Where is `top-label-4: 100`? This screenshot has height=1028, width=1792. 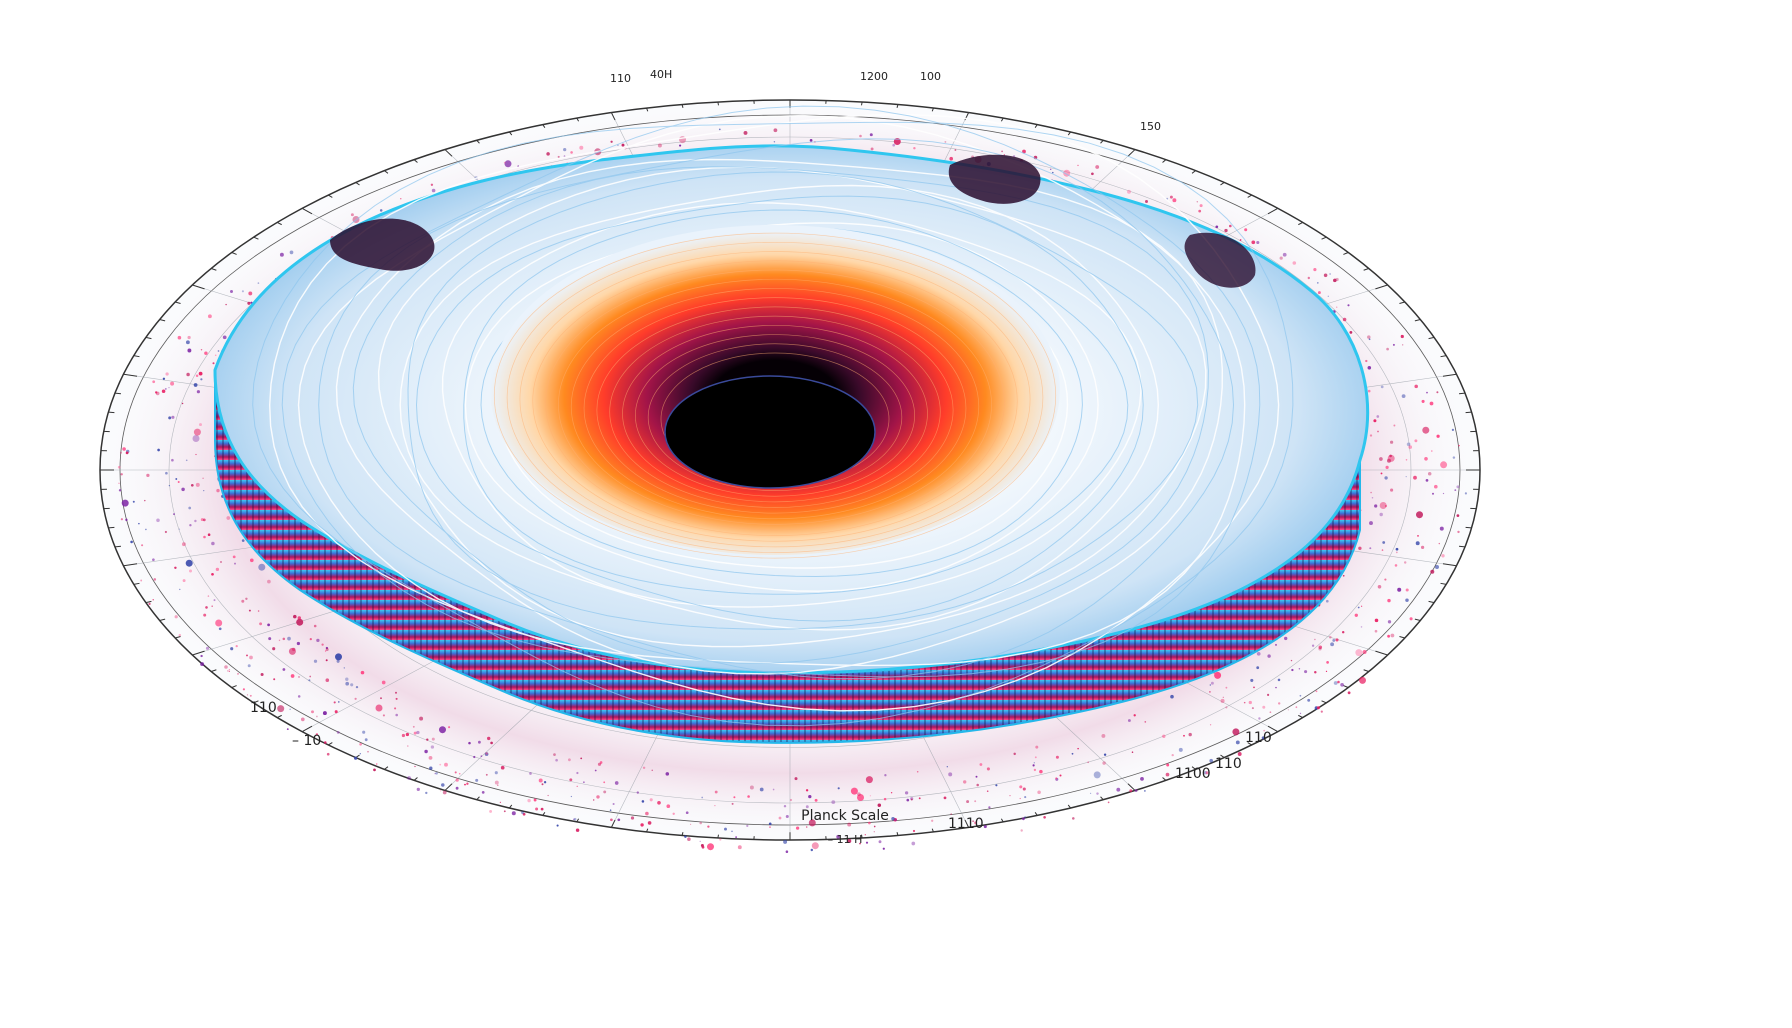
top-label-4: 100 is located at coordinates (930, 76).